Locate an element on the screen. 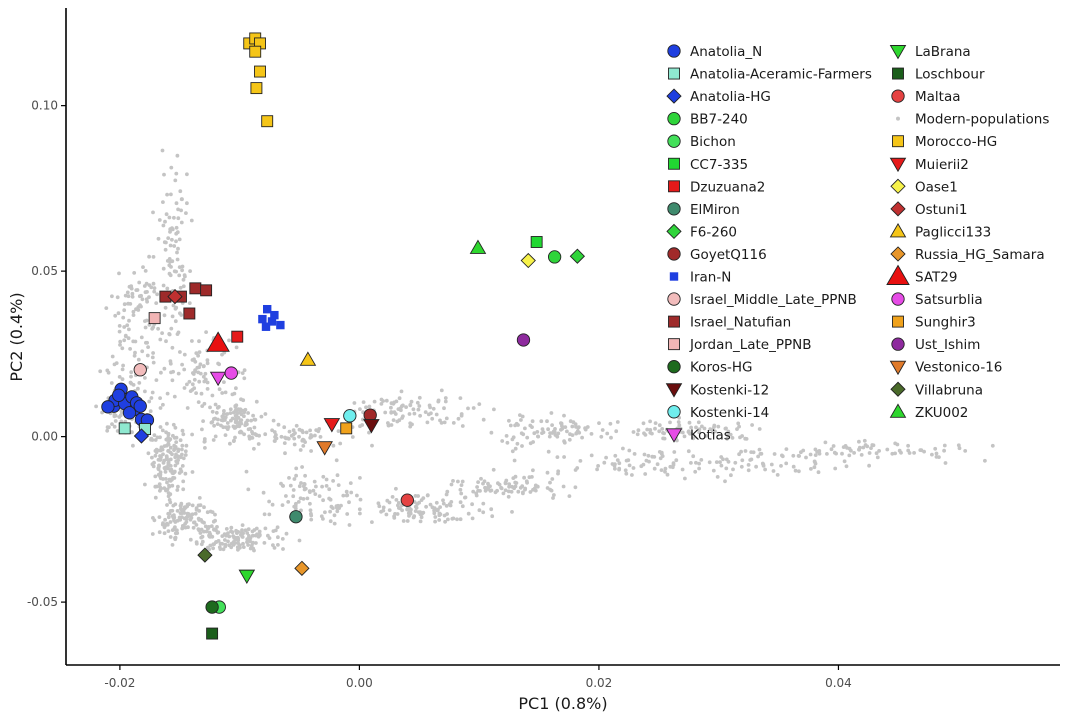  legend-entry: Bichon is located at coordinates (701, 142).